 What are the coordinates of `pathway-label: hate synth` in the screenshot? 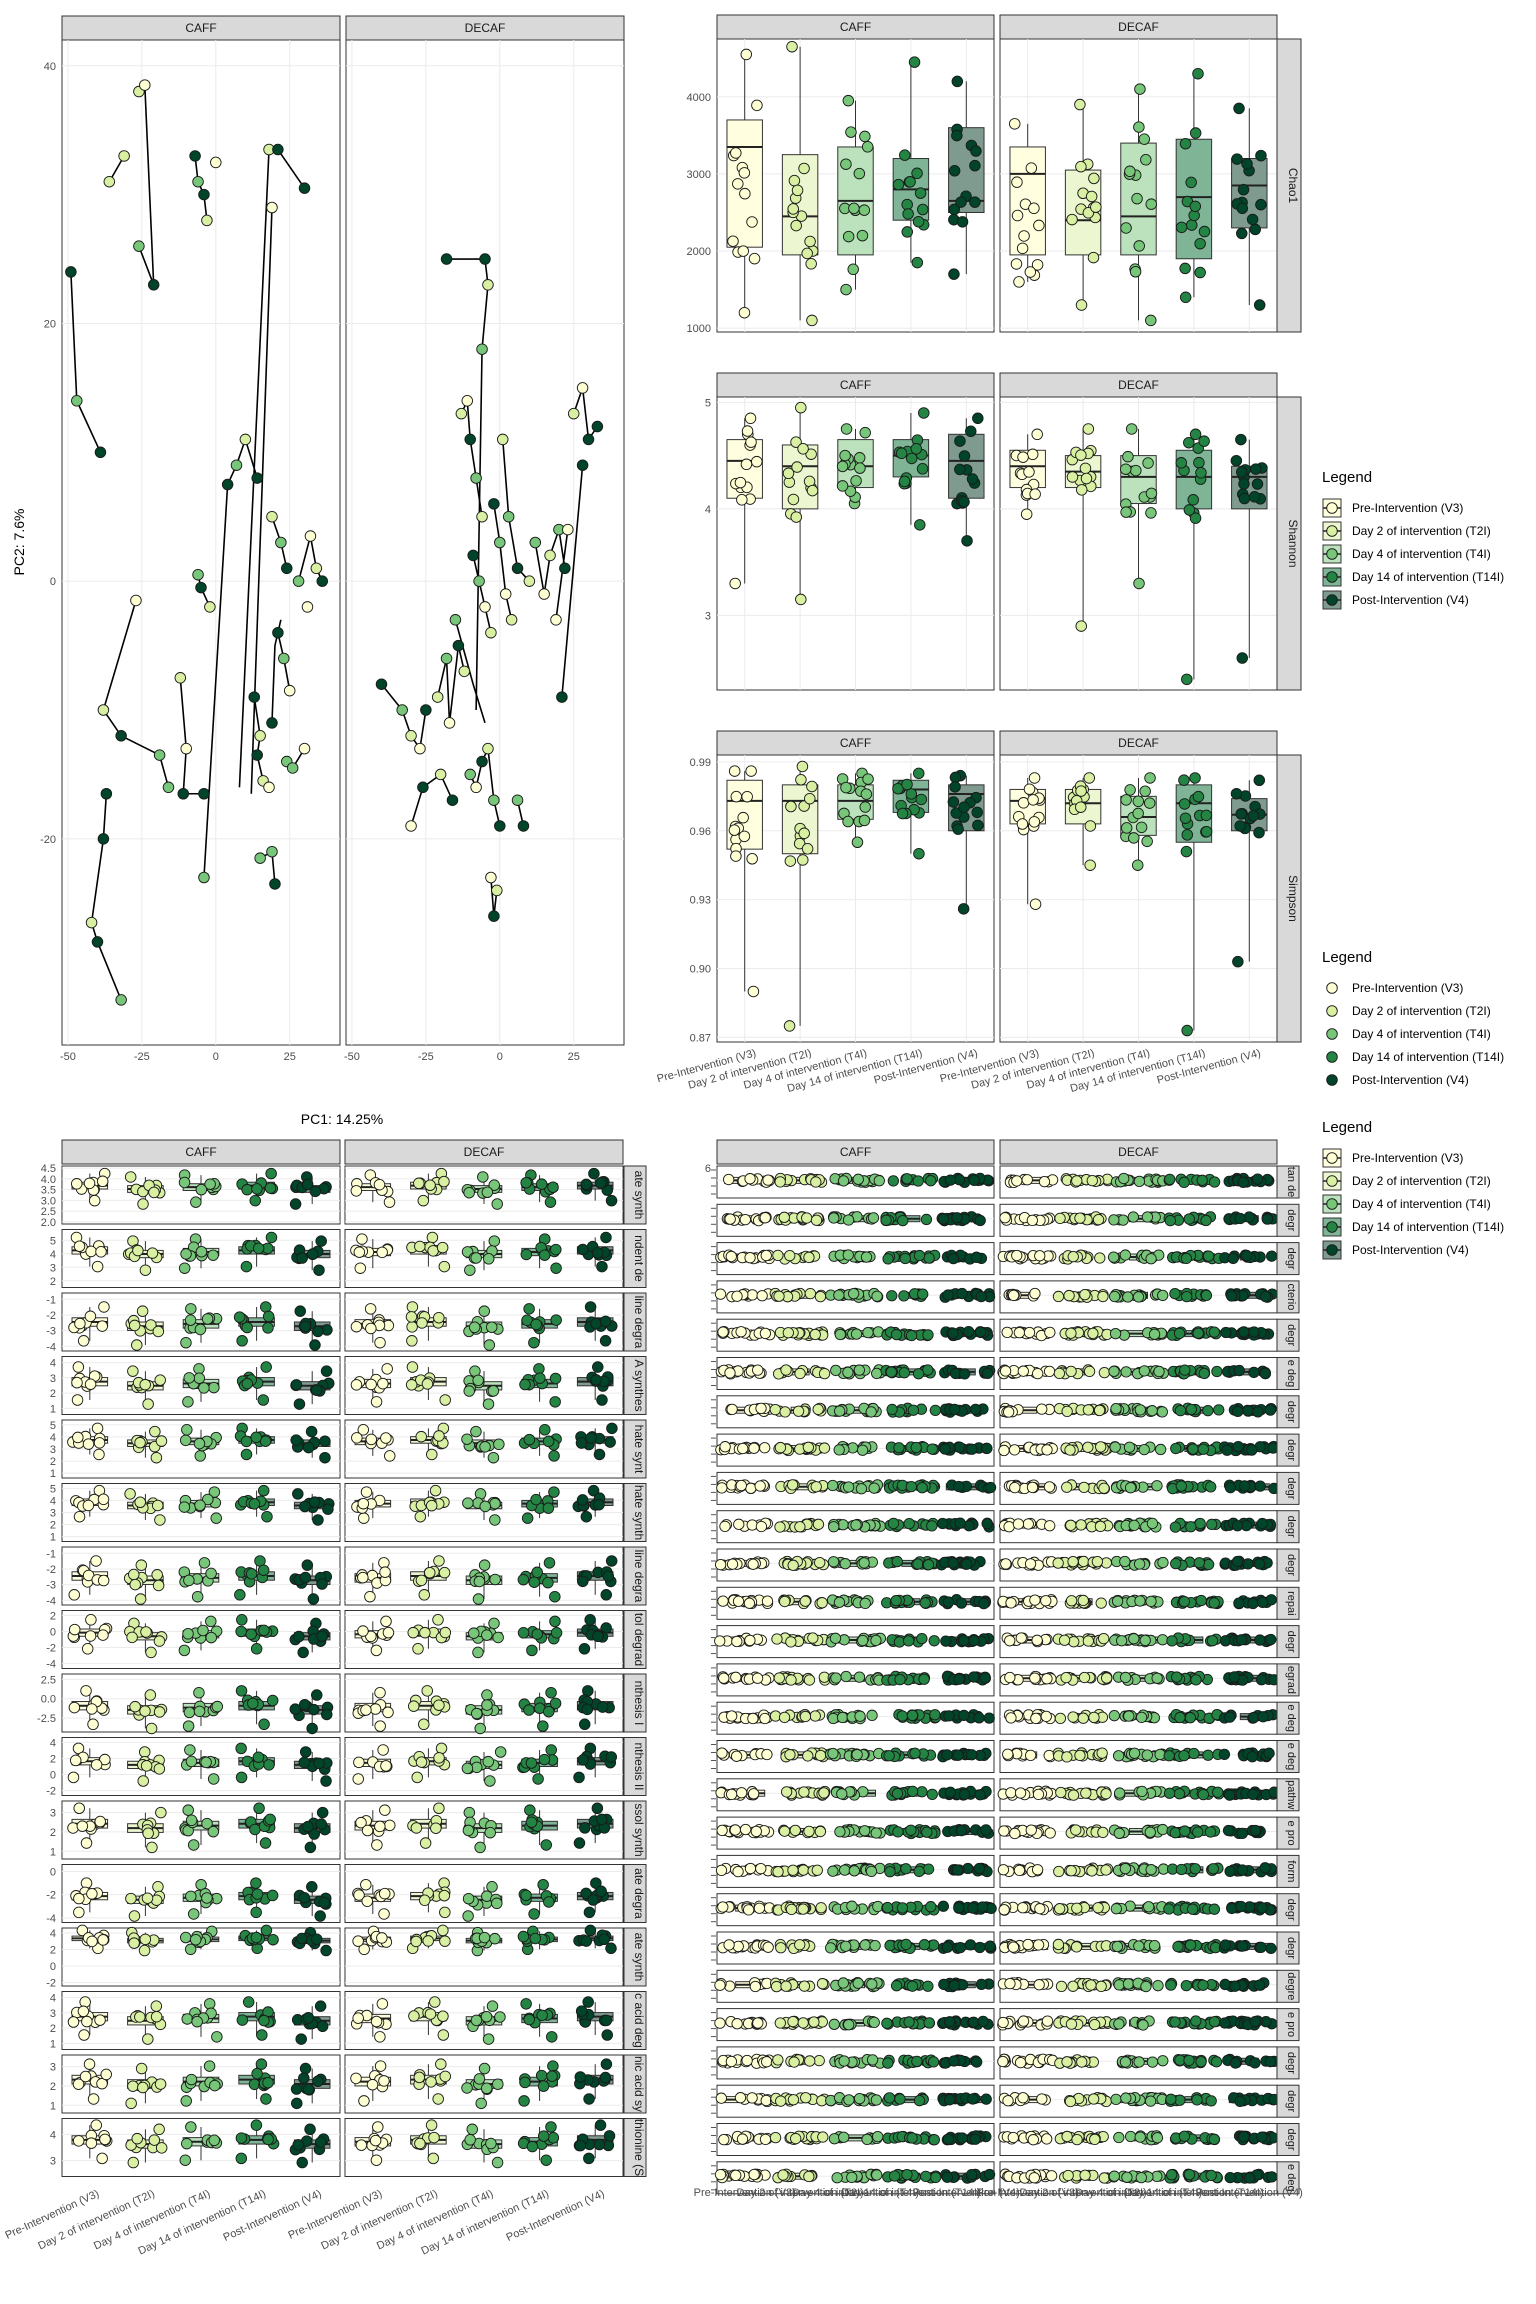 It's located at (639, 1512).